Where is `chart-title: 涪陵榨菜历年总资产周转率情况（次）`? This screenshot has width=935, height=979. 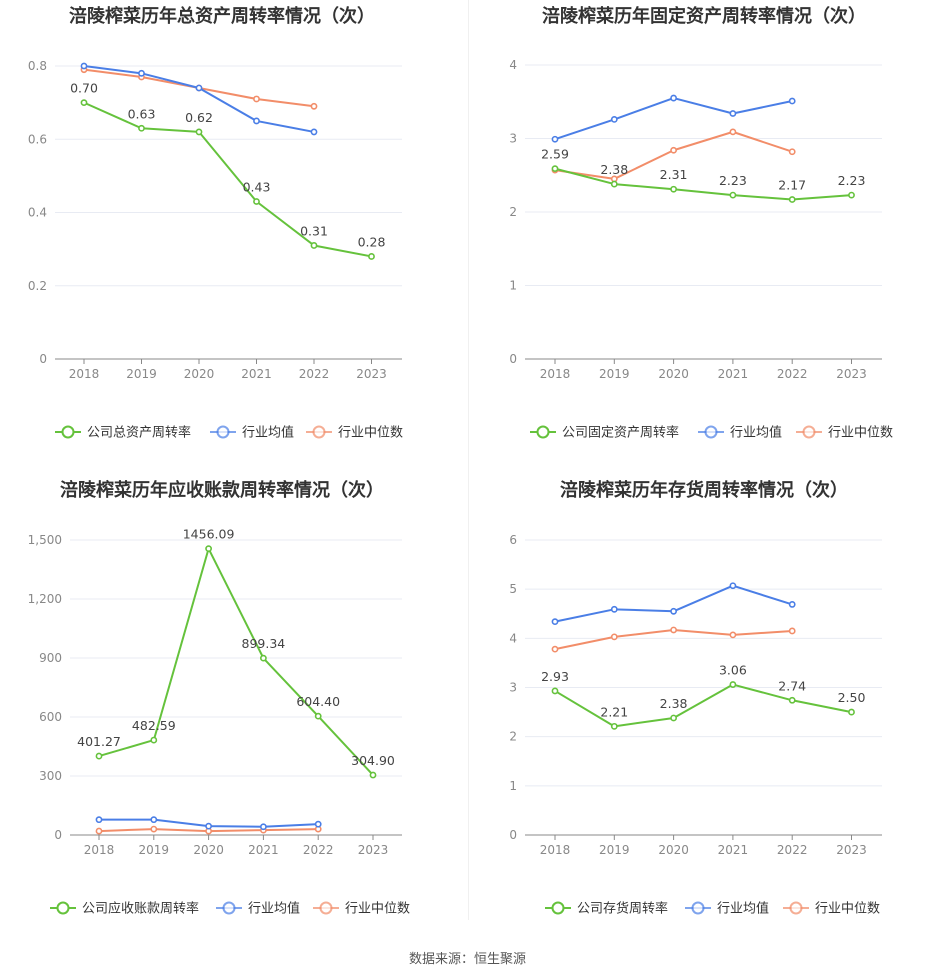 chart-title: 涪陵榨菜历年总资产周转率情况（次） is located at coordinates (222, 16).